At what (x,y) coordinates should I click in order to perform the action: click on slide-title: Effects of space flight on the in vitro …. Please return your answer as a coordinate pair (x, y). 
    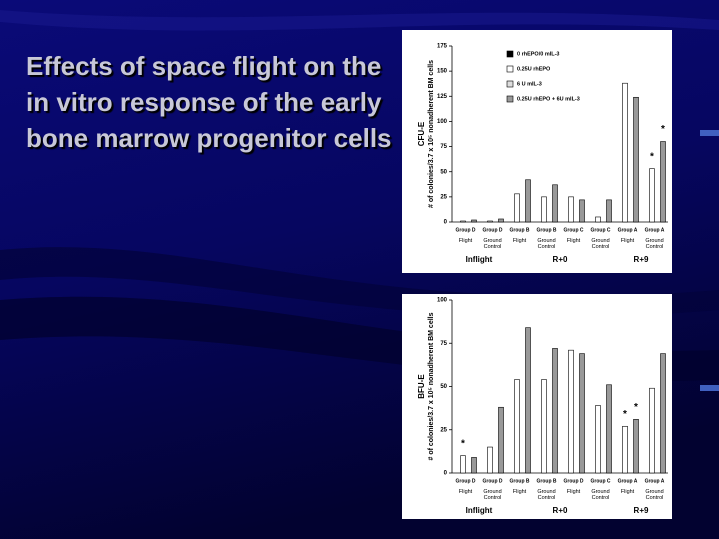
    Looking at the image, I should click on (209, 102).